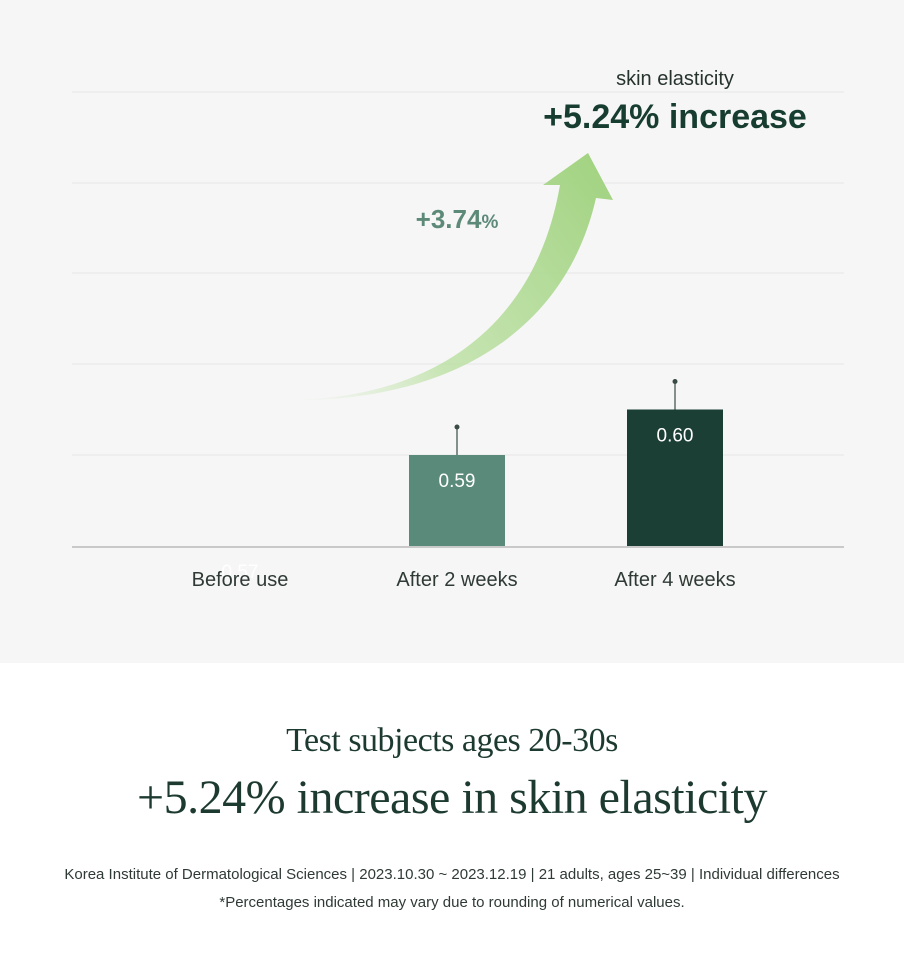 The width and height of the screenshot is (904, 953). I want to click on week4-increase-label: +5.24% increase, so click(675, 117).